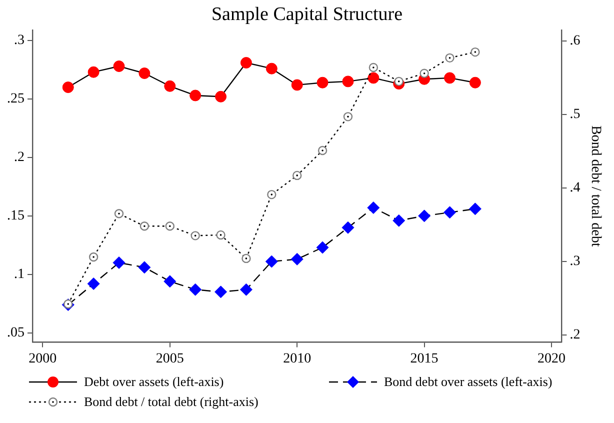  I want to click on y-tick-label: .05, so click(15, 333).